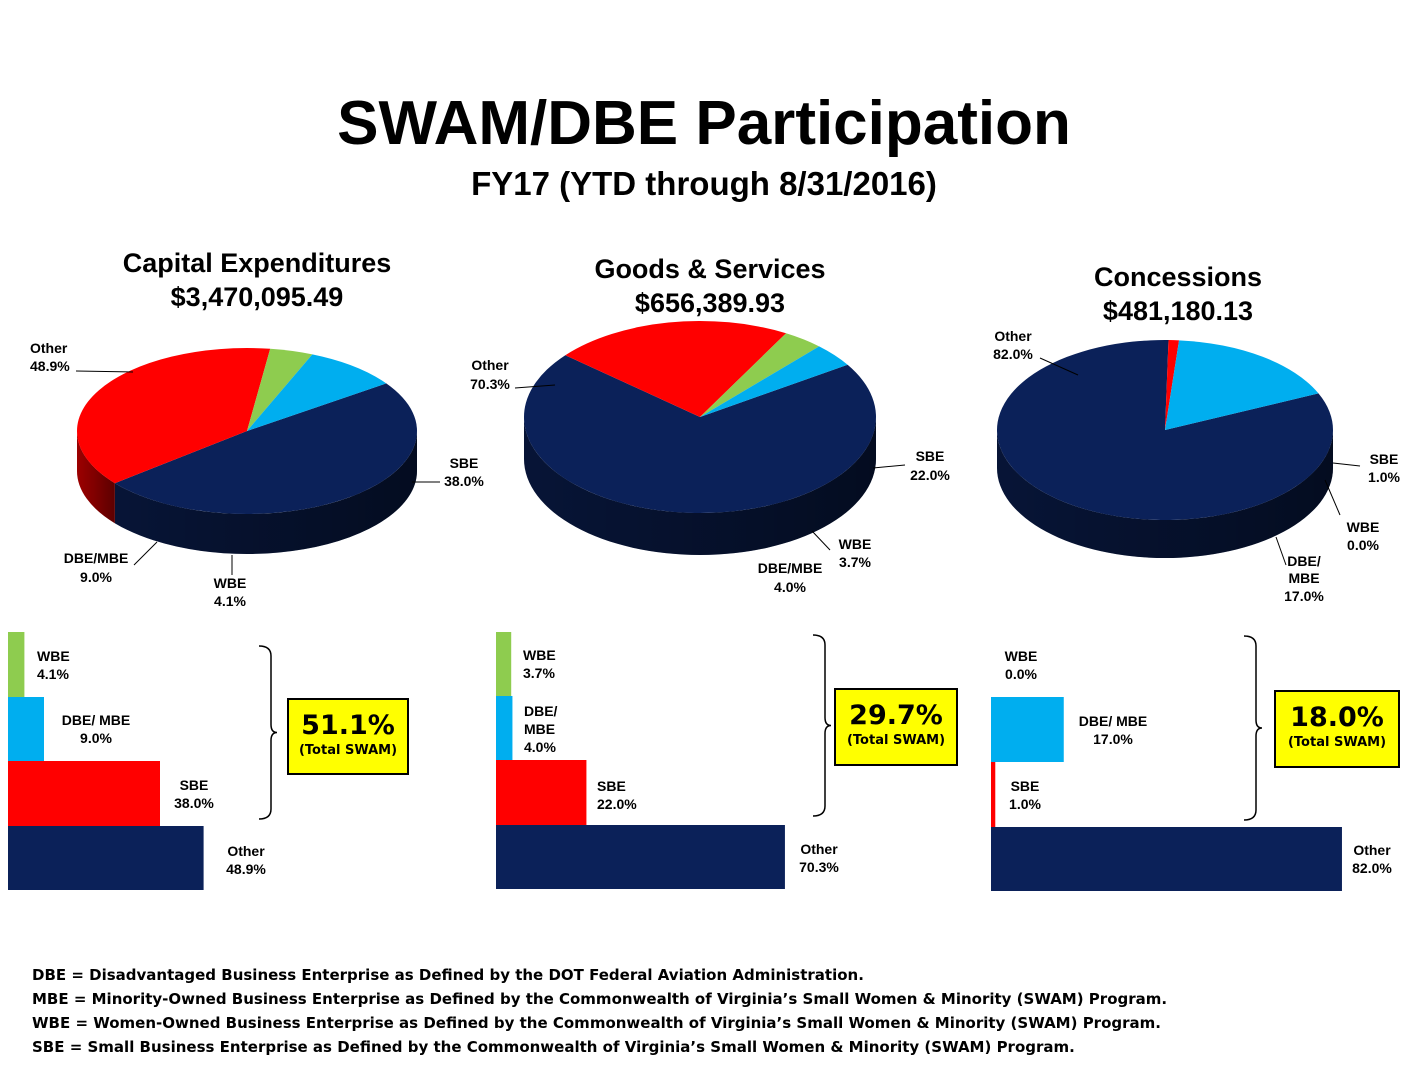  I want to click on bar-label-other: 48.9%, so click(246, 869).